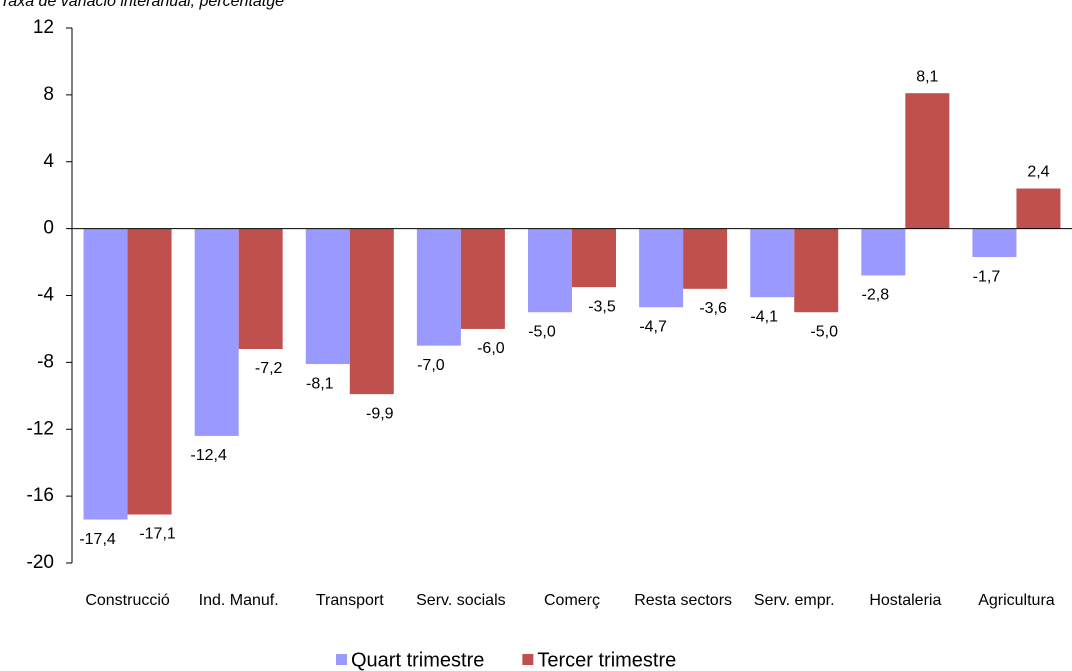 This screenshot has height=671, width=1072. Describe the element at coordinates (461, 600) in the screenshot. I see `x-tick-label: Serv. socials` at that location.